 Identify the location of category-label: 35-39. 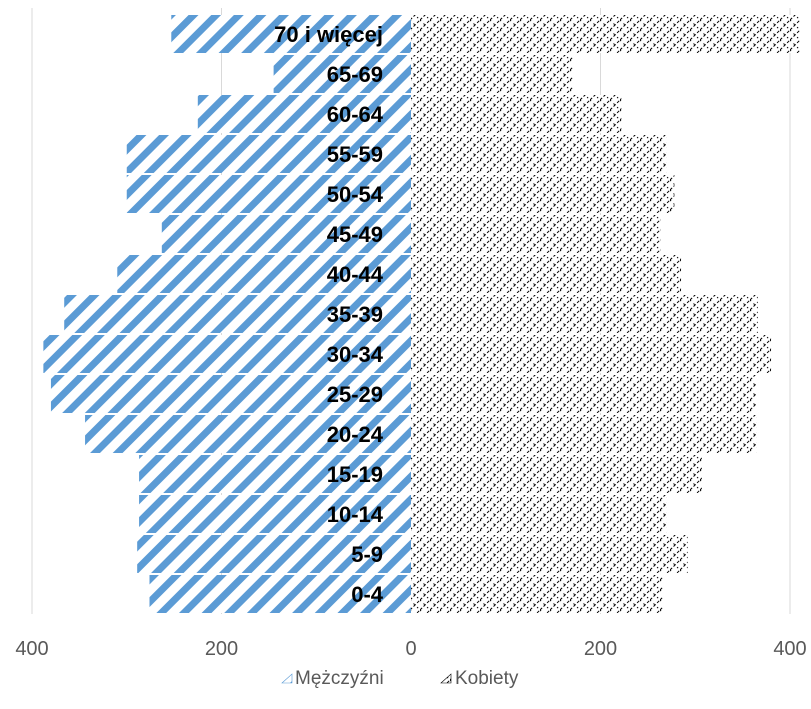
(355, 314).